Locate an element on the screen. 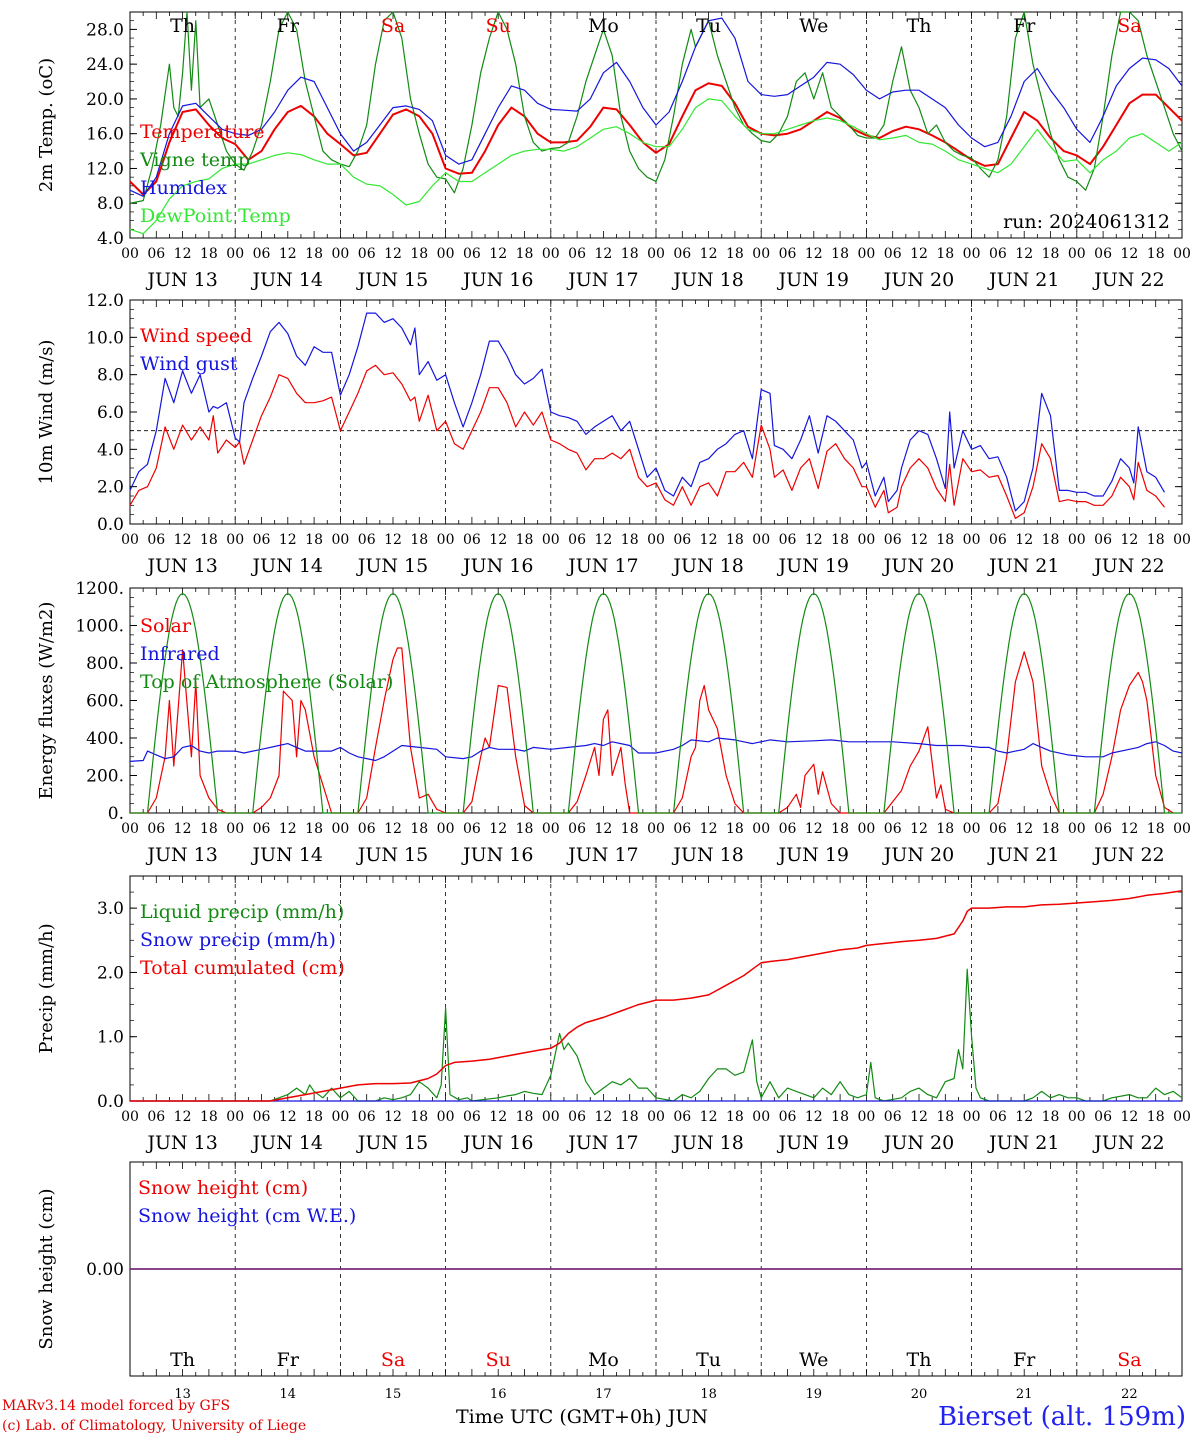 The height and width of the screenshot is (1440, 1194). weekday-label: We is located at coordinates (813, 26).